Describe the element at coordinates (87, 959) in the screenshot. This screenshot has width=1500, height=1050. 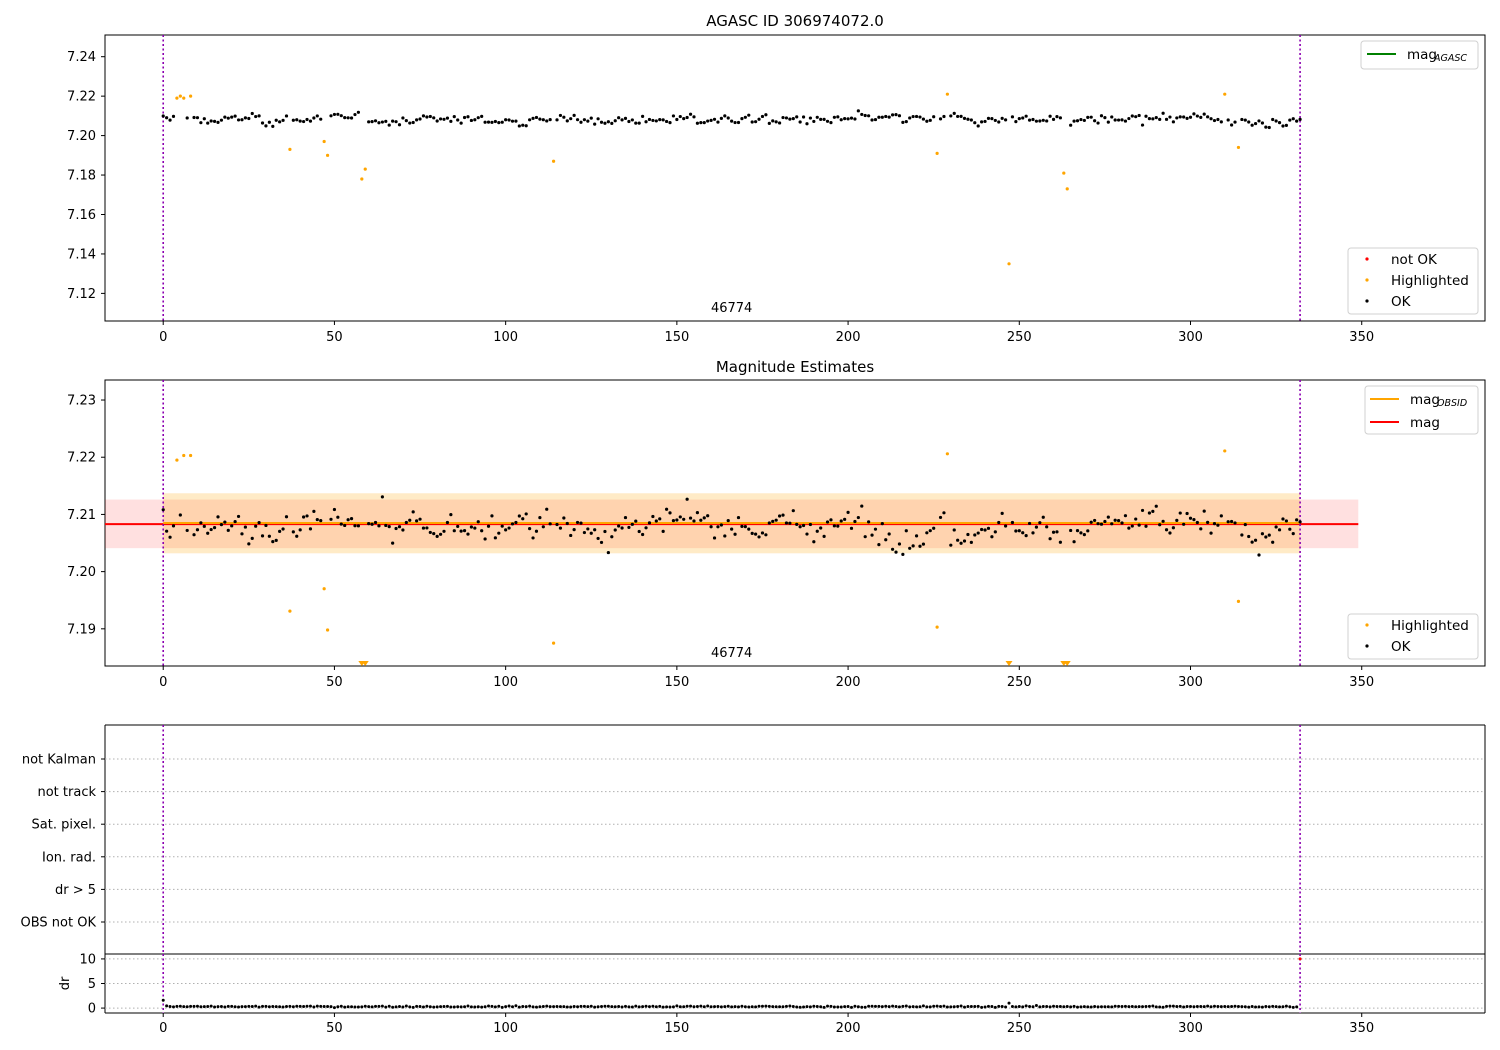
I see `y-tick-label: 10` at that location.